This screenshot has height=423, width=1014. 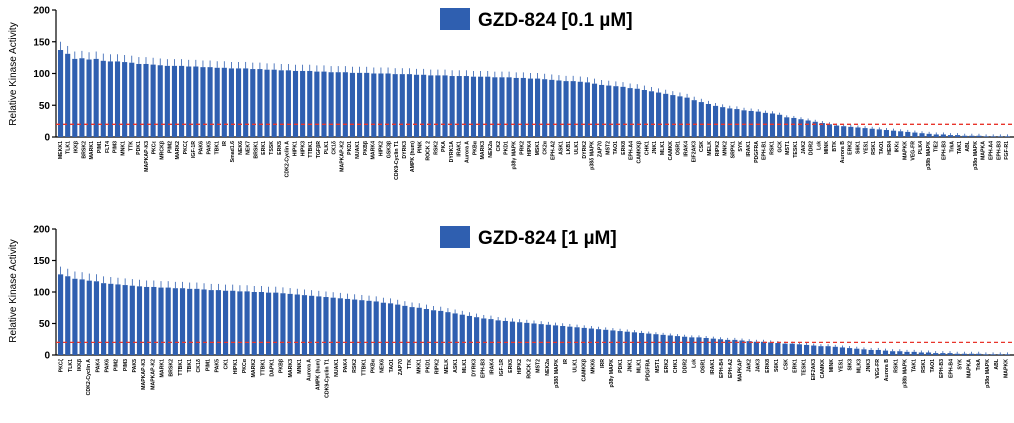 What do you see at coordinates (263, 367) in the screenshot?
I see `x-tick-label: TTBK1` at bounding box center [263, 367].